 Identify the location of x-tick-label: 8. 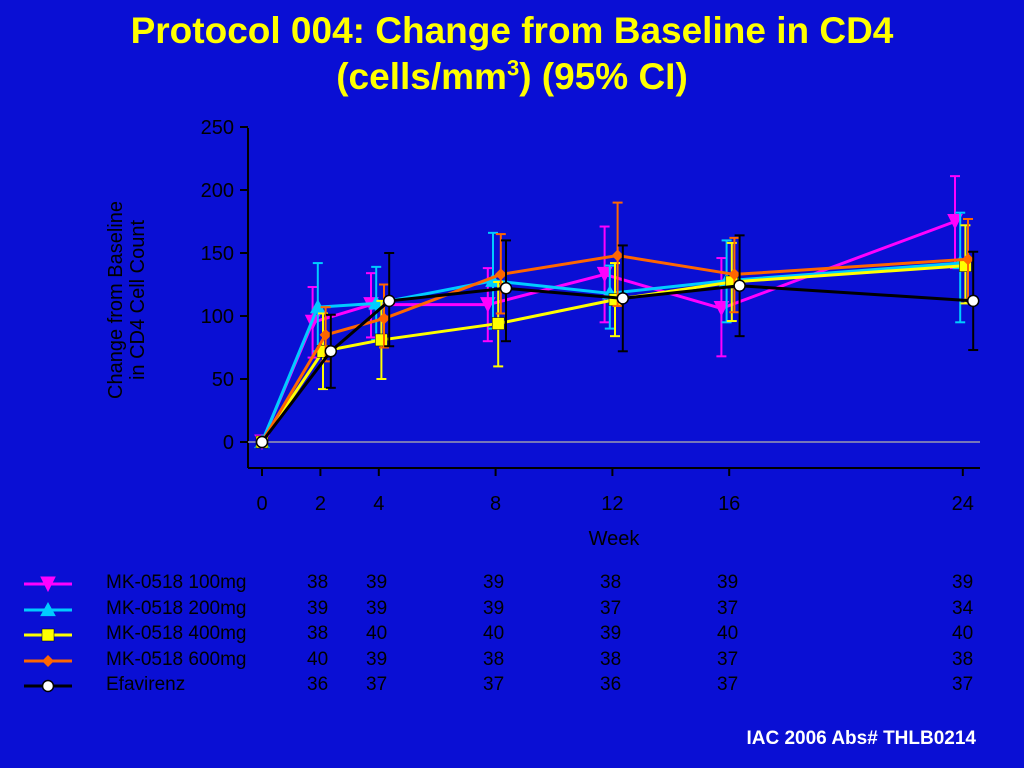
(495, 504).